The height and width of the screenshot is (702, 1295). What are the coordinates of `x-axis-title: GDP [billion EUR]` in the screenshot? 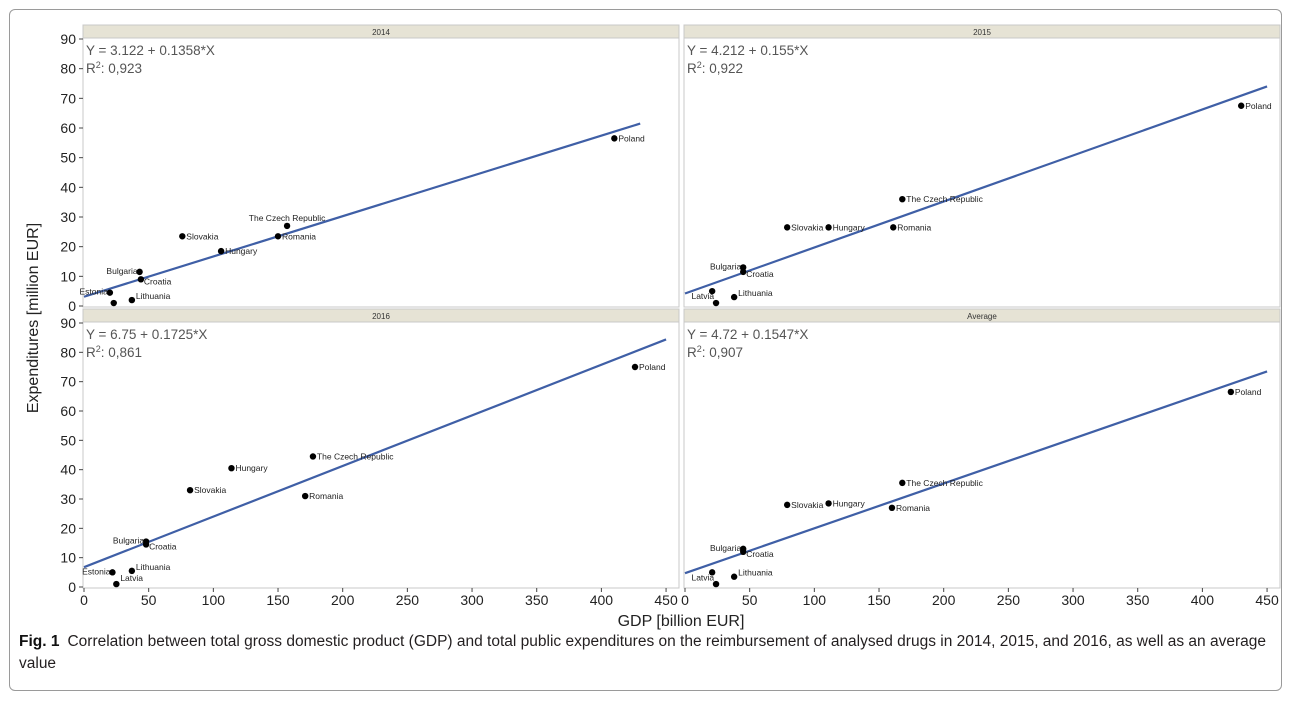 It's located at (681, 621).